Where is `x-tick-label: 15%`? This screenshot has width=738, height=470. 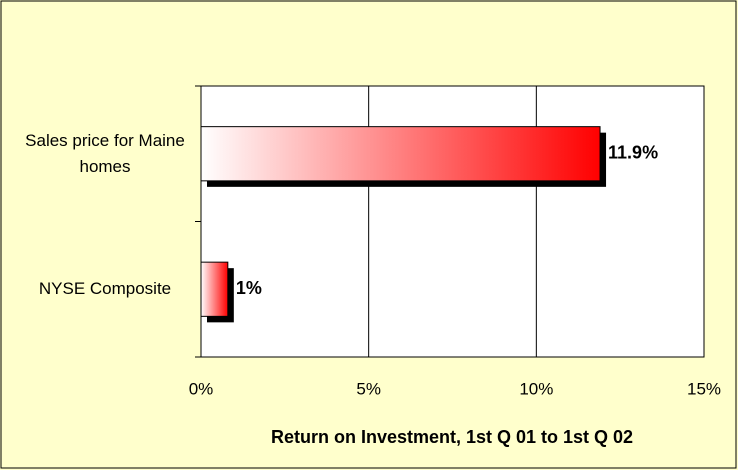
x-tick-label: 15% is located at coordinates (704, 388).